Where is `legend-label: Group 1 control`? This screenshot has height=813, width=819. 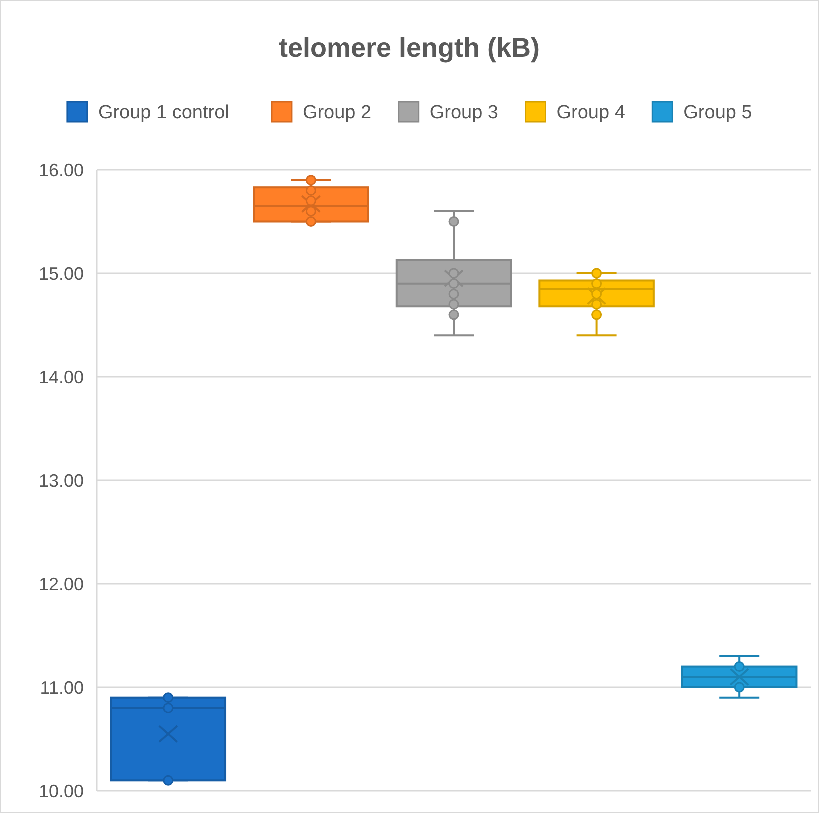
legend-label: Group 1 control is located at coordinates (164, 113).